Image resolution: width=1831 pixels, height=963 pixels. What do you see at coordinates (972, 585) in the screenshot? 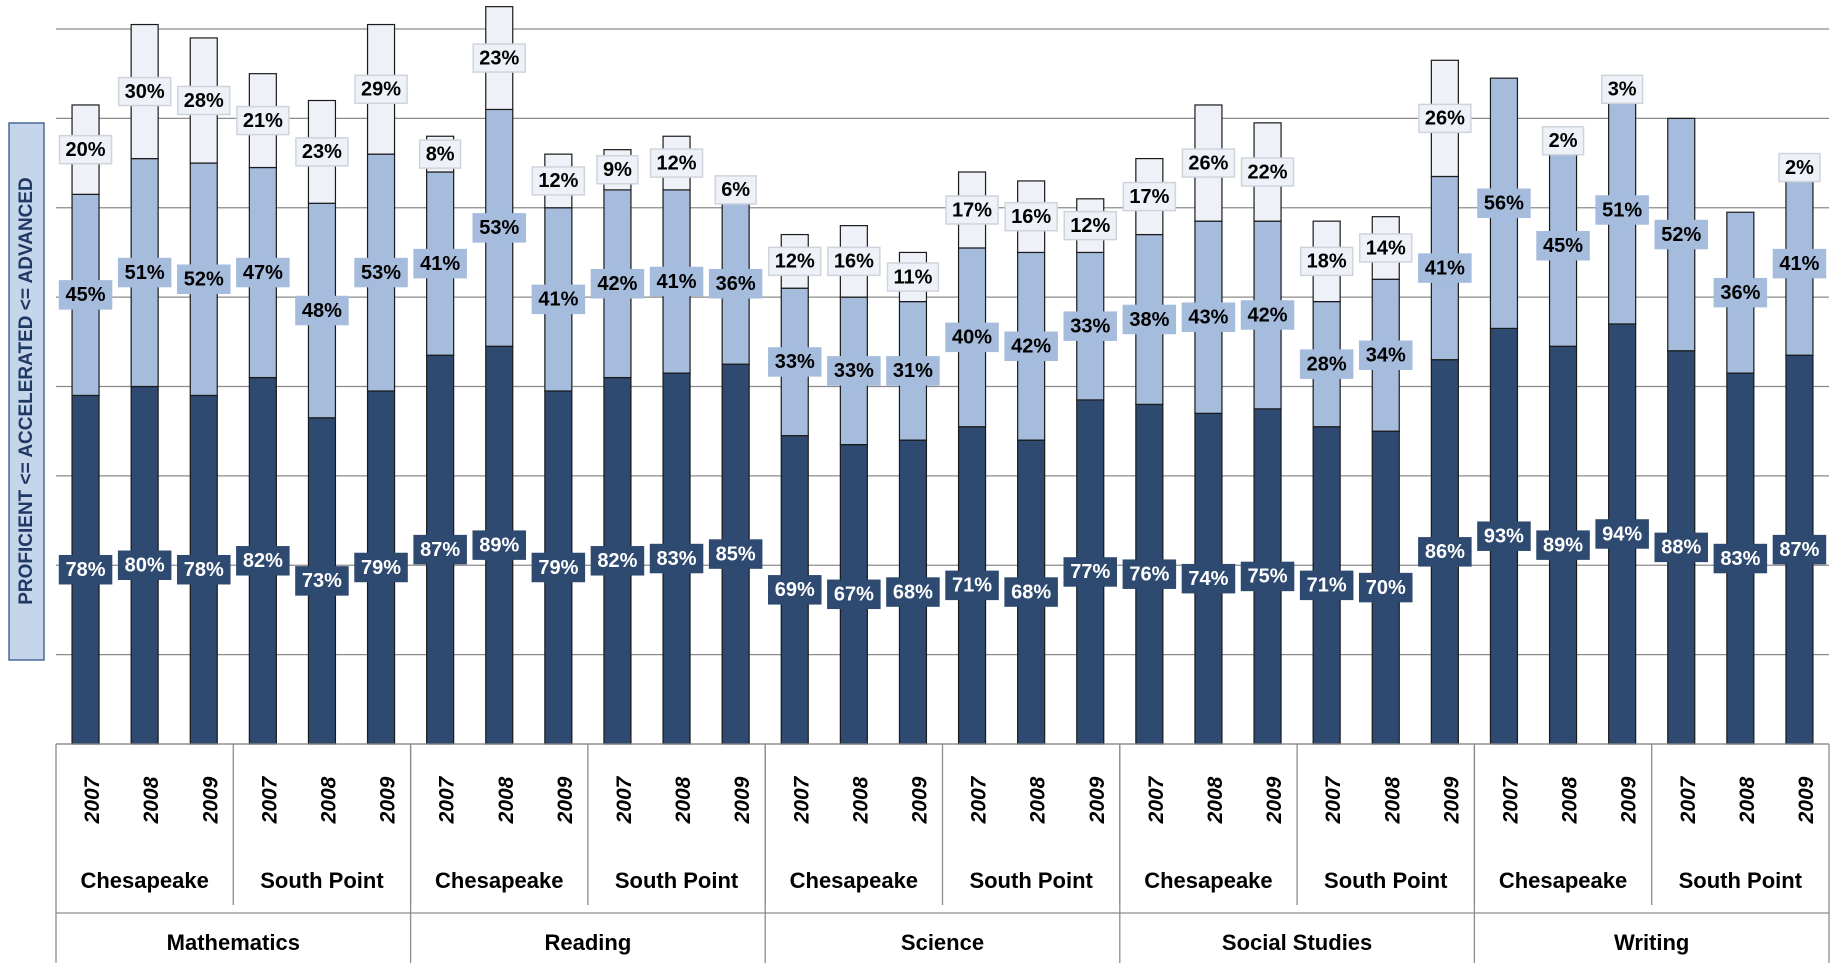
I see `value-label: 71%` at bounding box center [972, 585].